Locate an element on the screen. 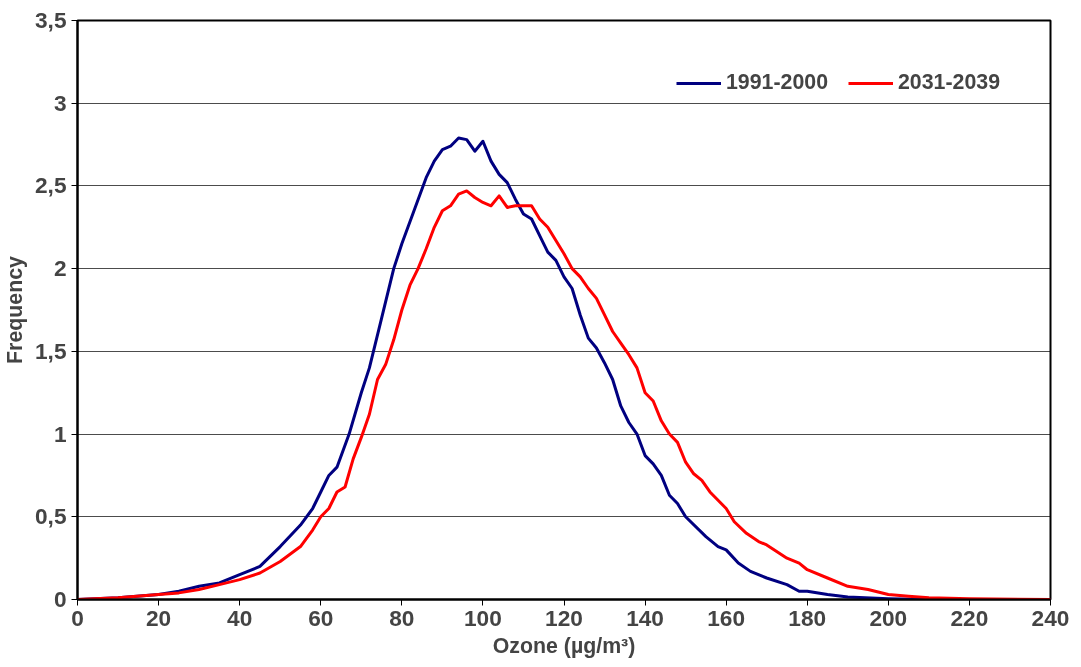 The width and height of the screenshot is (1081, 667). y-tick-label: 0,5 is located at coordinates (51, 516).